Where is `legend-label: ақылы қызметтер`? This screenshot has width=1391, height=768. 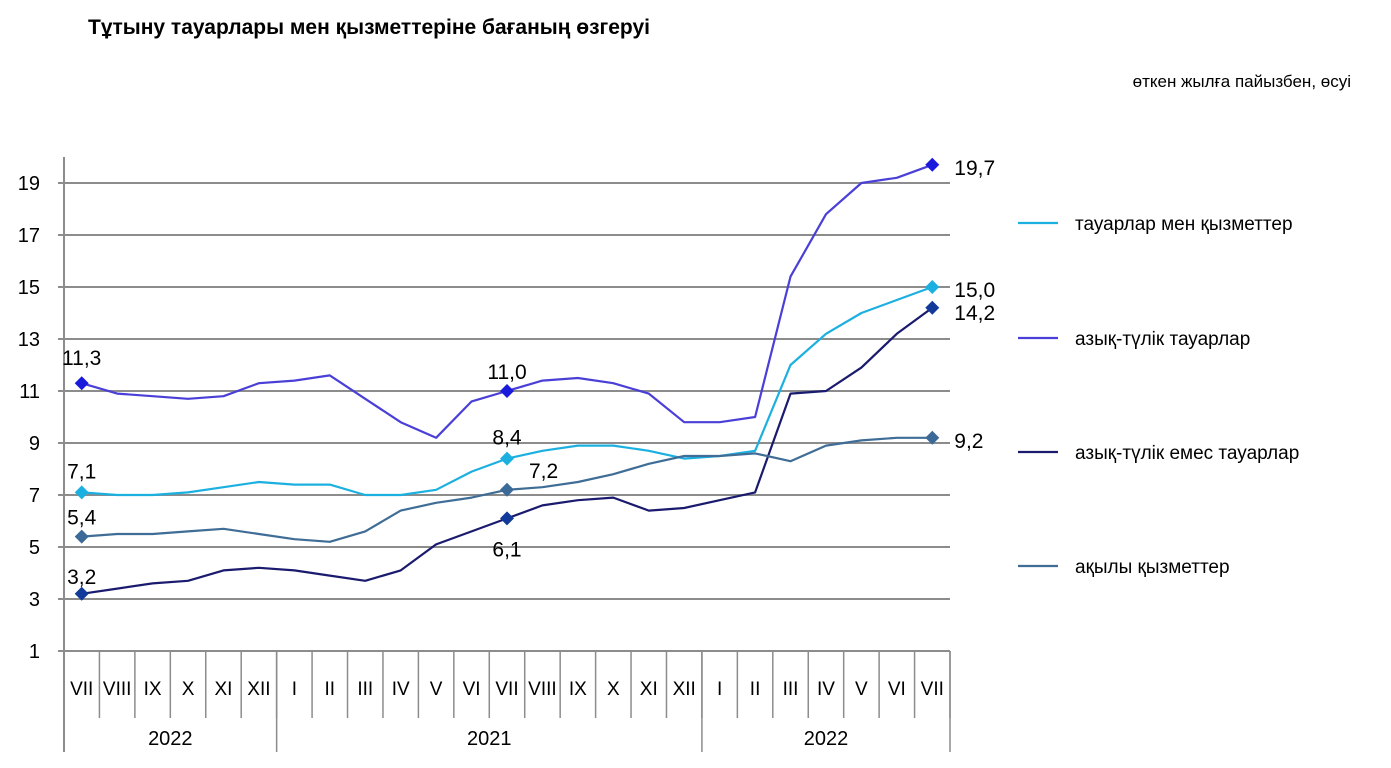
legend-label: ақылы қызметтер is located at coordinates (1152, 567).